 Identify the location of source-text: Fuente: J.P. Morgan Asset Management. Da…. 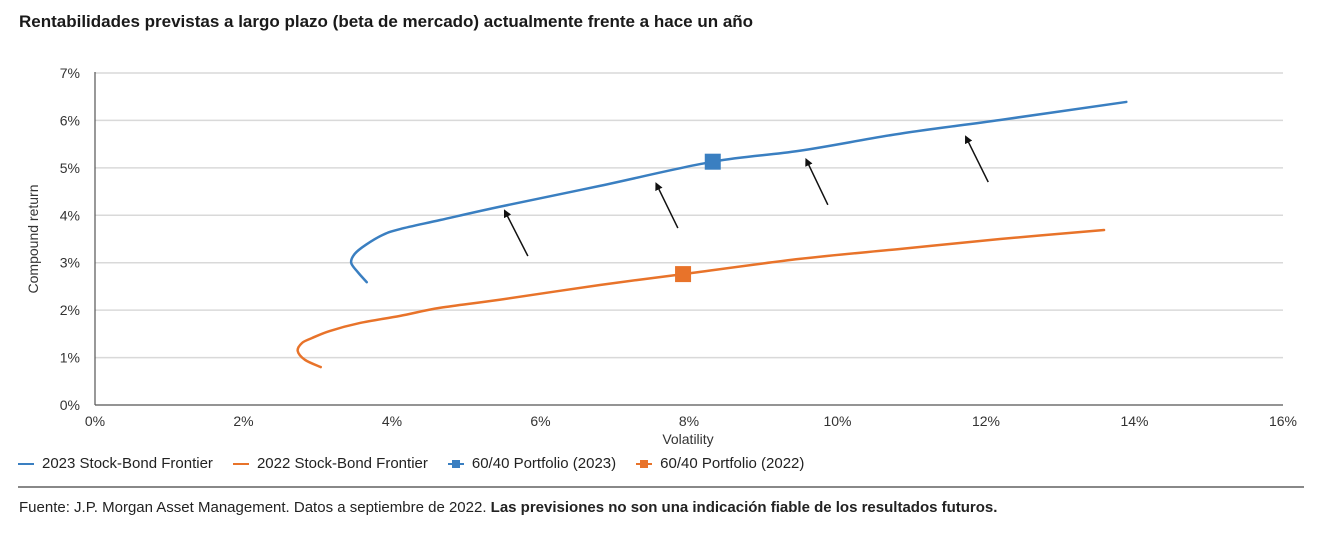
(255, 507).